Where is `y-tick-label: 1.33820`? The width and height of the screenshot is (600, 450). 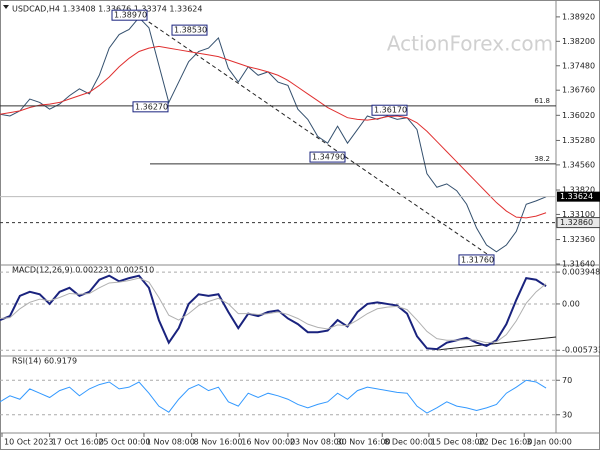
y-tick-label: 1.33820 is located at coordinates (578, 190).